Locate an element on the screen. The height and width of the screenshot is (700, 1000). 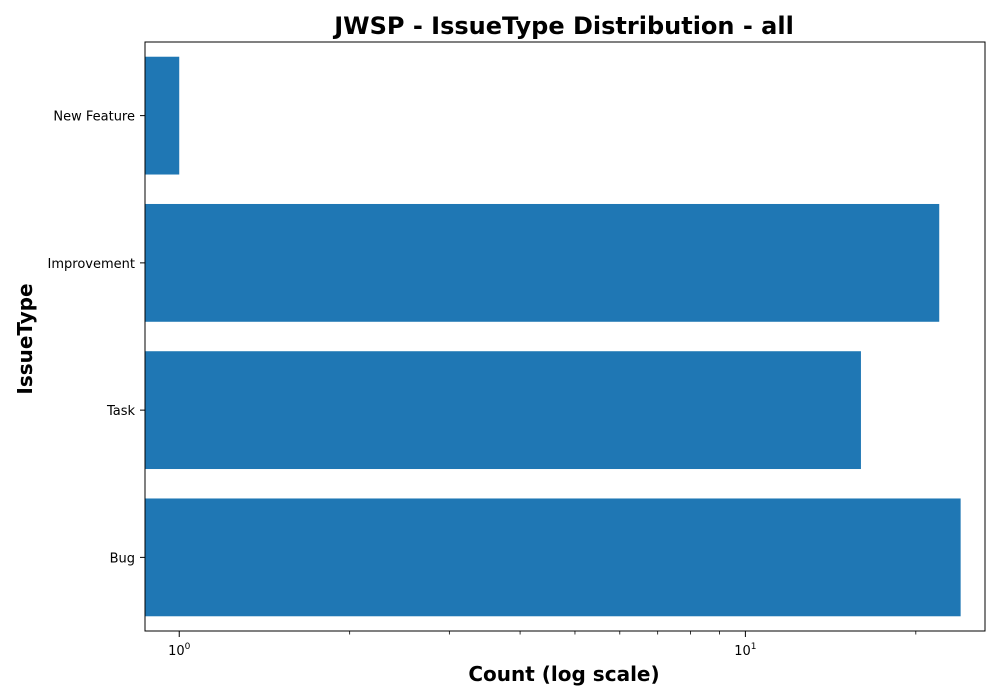
bar-new-feature is located at coordinates (162, 115).